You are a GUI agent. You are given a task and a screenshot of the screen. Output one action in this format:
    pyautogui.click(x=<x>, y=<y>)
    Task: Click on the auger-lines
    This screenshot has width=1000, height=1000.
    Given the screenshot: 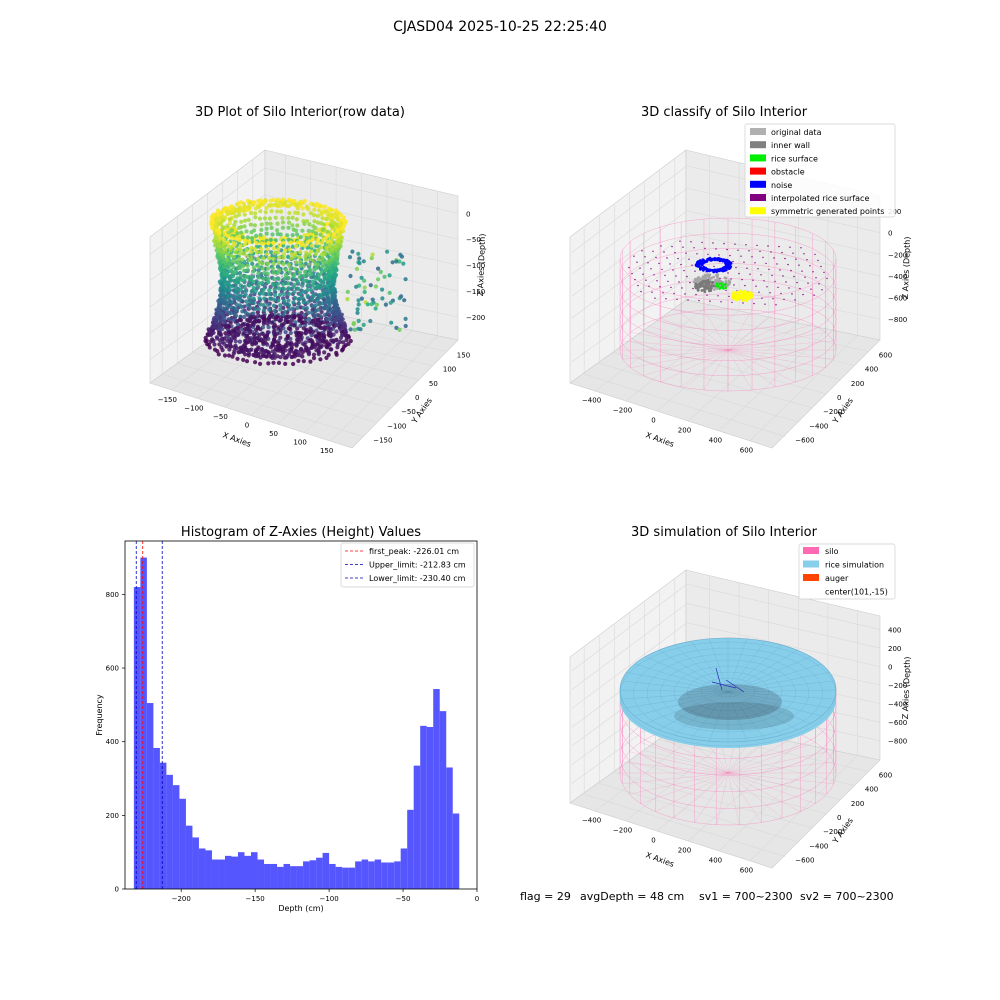 What is the action you would take?
    pyautogui.click(x=728, y=680)
    